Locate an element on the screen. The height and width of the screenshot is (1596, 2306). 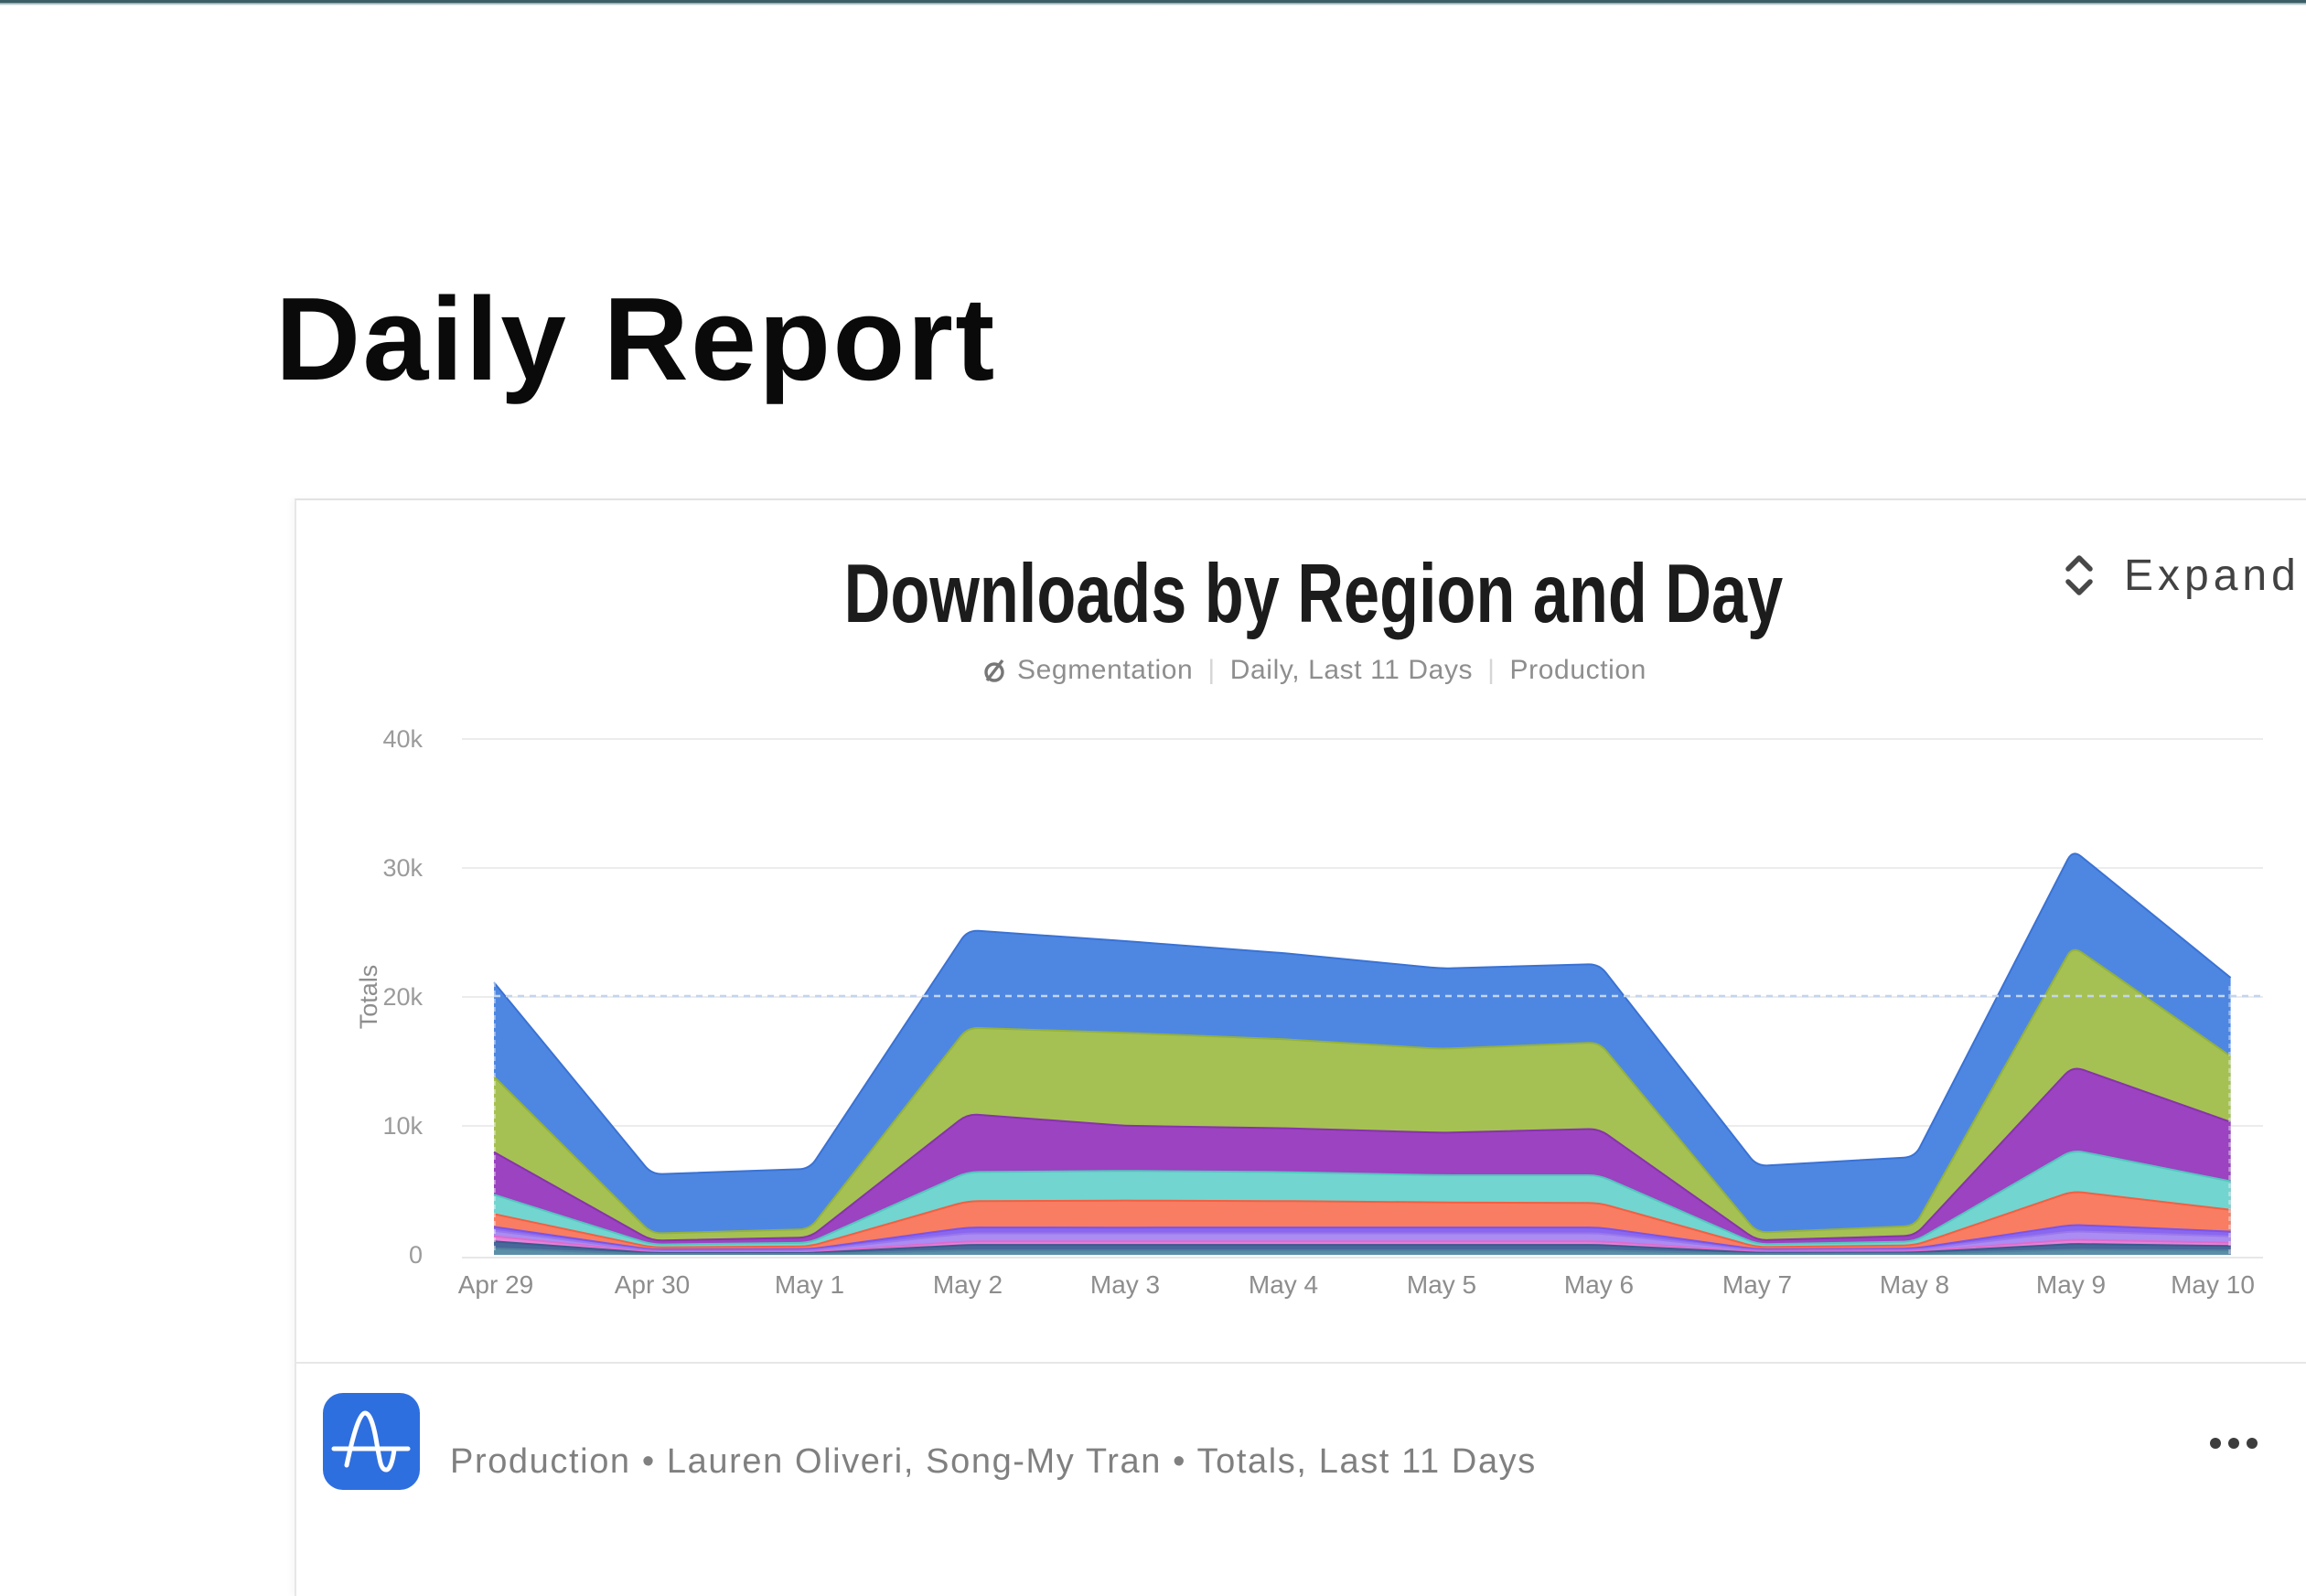
svg-text: Totals is located at coordinates (368, 997).